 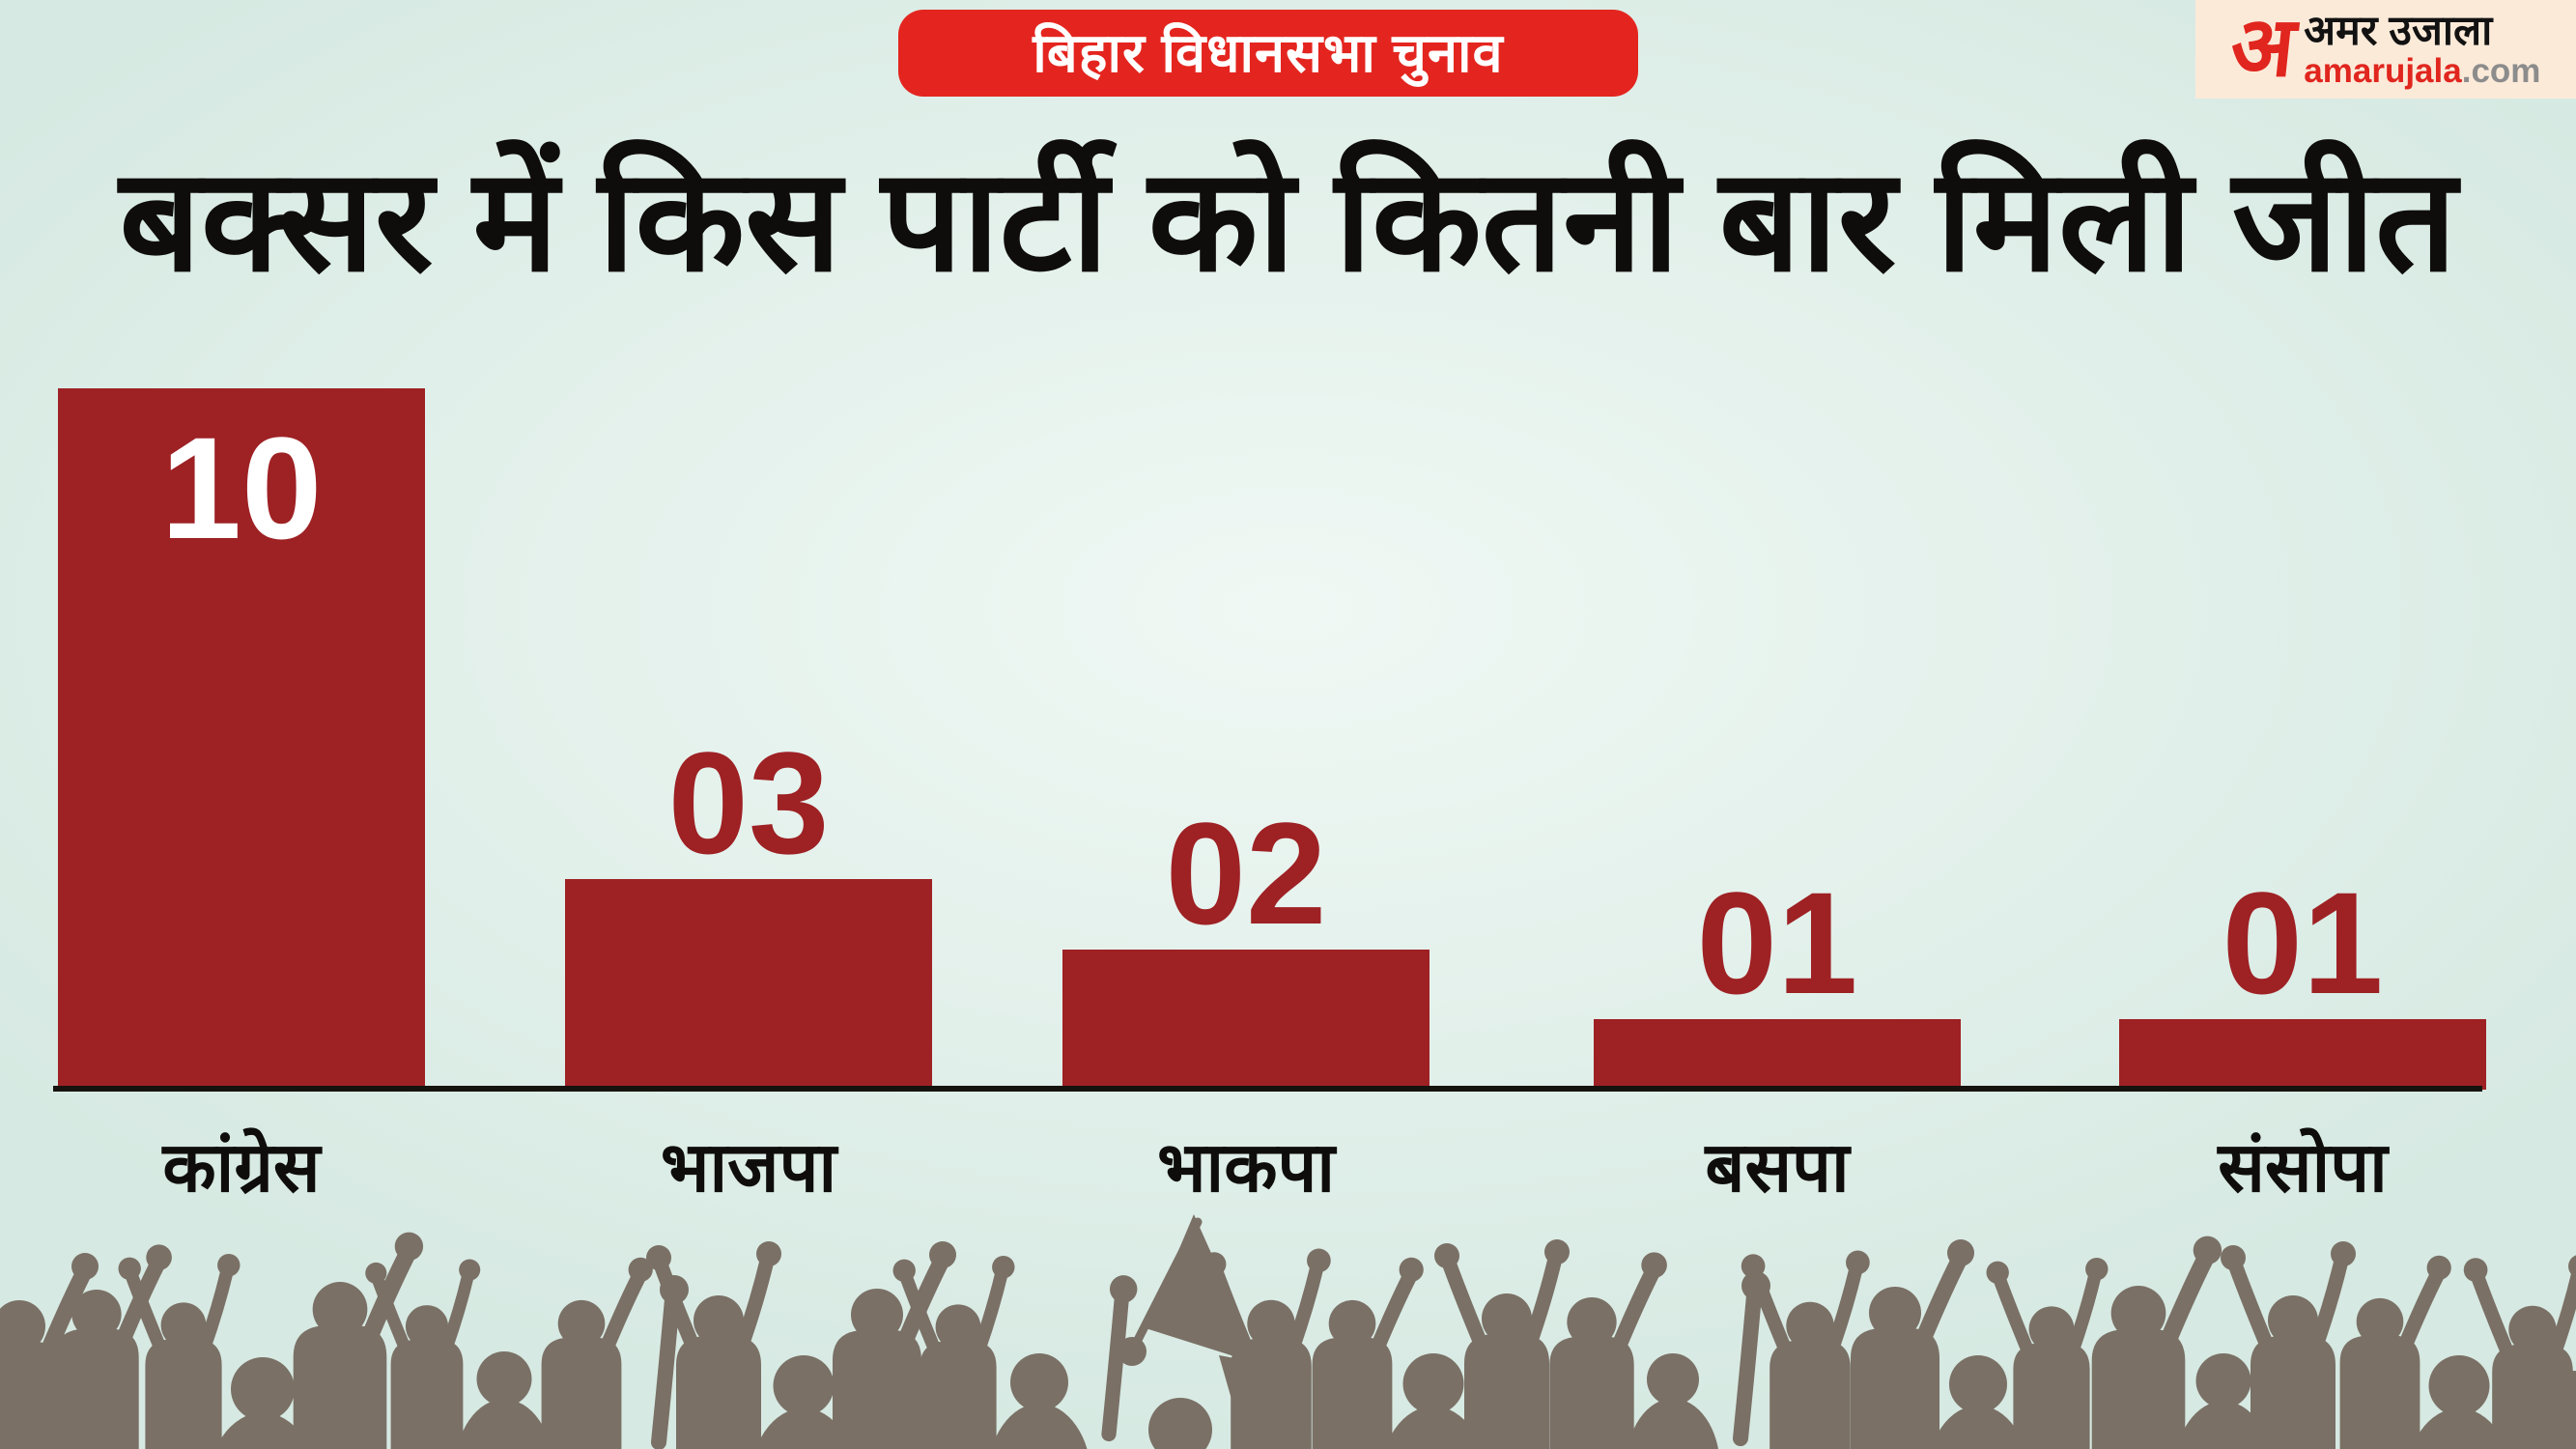 I want to click on logo-text: अमर उजाला amarujala.com, so click(x=2422, y=48).